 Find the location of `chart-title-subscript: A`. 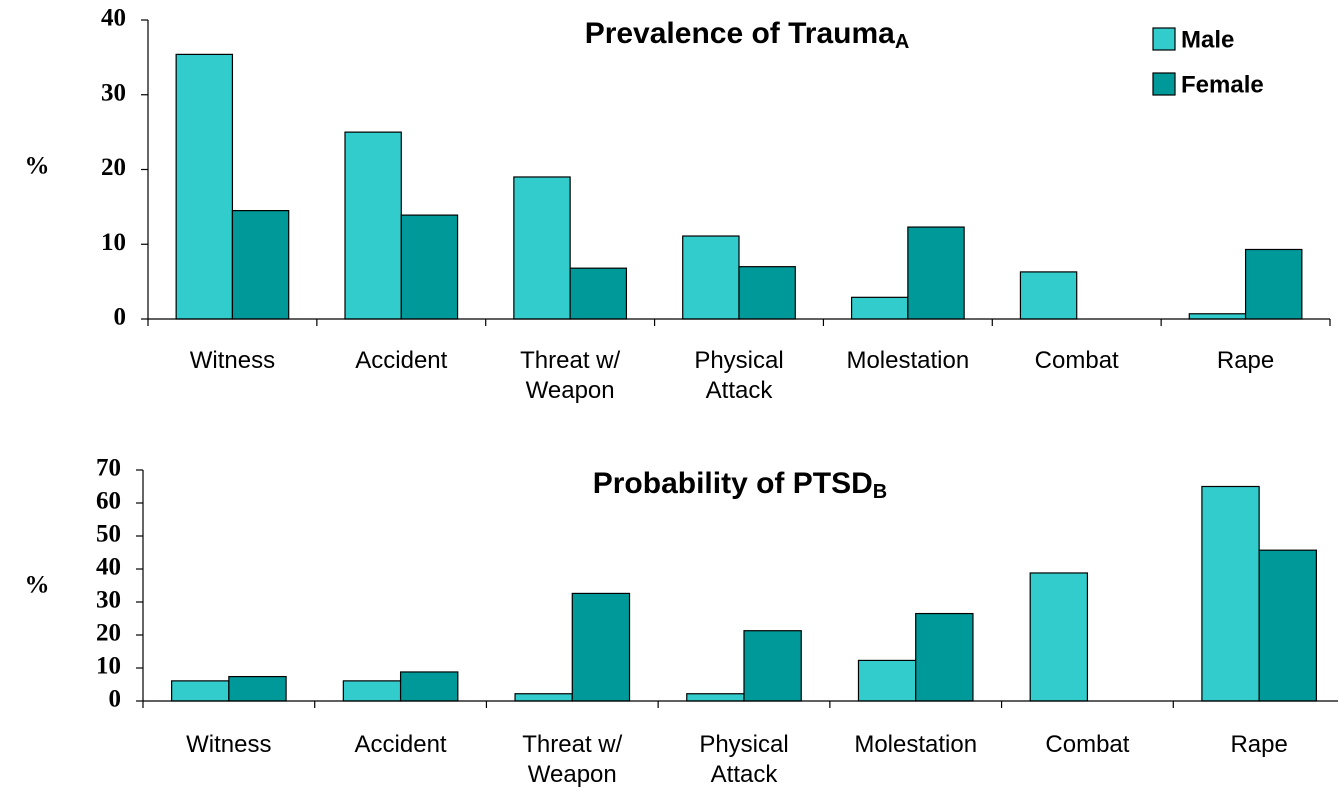

chart-title-subscript: A is located at coordinates (902, 42).